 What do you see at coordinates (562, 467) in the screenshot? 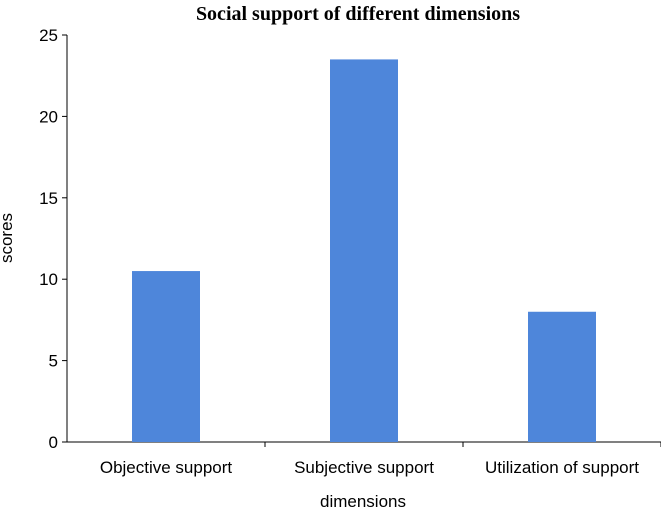
I see `x-tick-label: Utilization of support` at bounding box center [562, 467].